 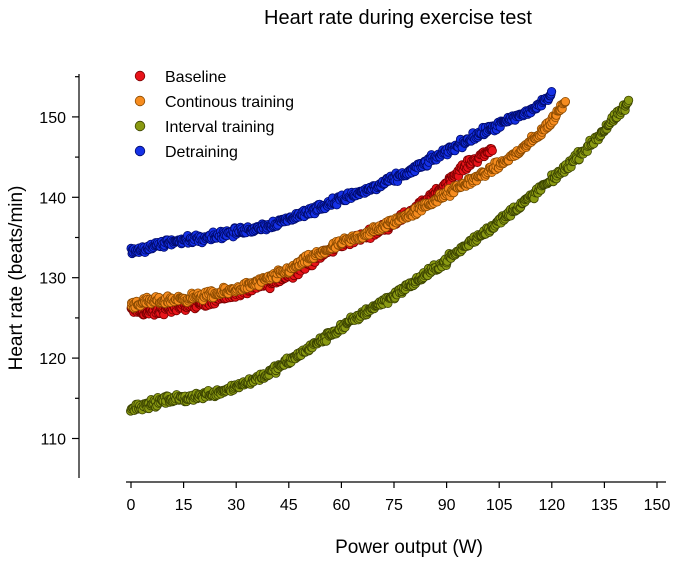 I want to click on x-tick-label: 60, so click(x=342, y=505).